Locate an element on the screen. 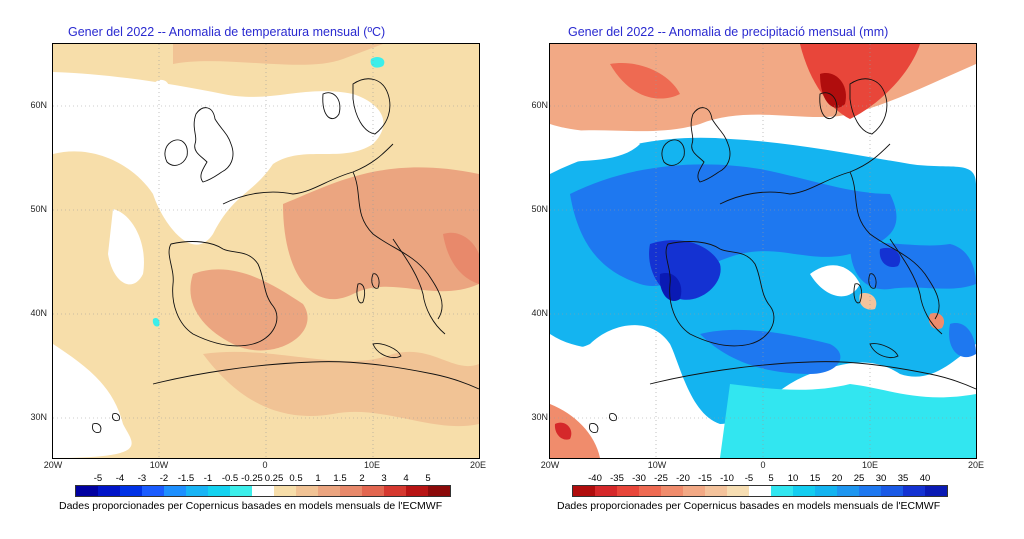  colorbar-tick-label: 1.5 is located at coordinates (340, 478).